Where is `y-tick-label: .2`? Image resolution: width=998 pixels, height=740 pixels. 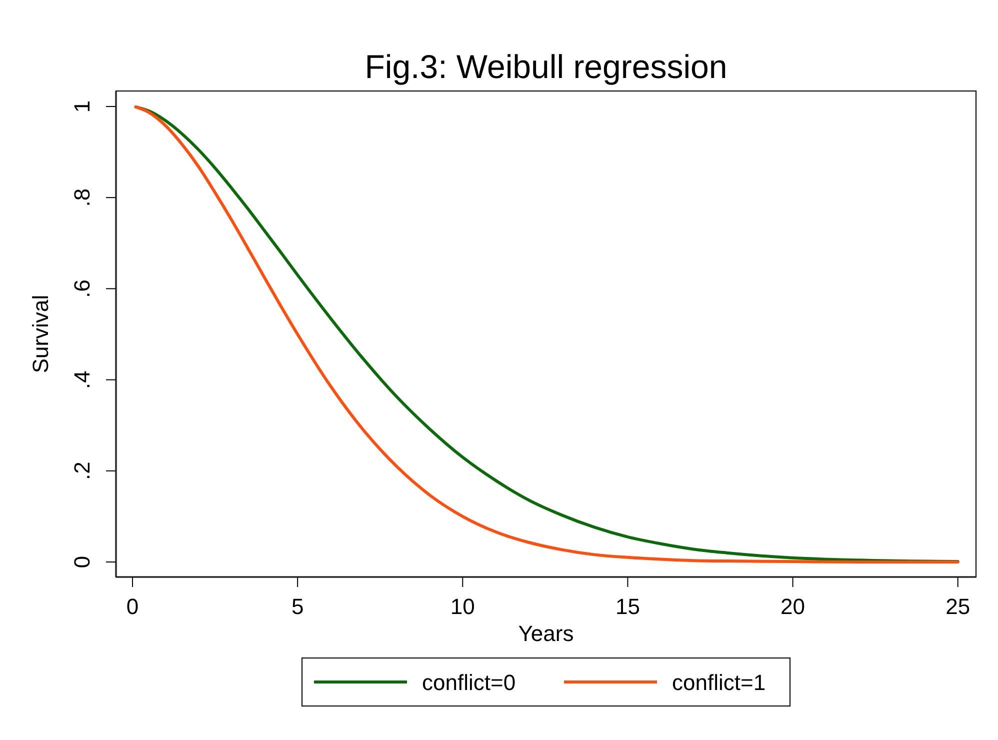
y-tick-label: .2 is located at coordinates (82, 471).